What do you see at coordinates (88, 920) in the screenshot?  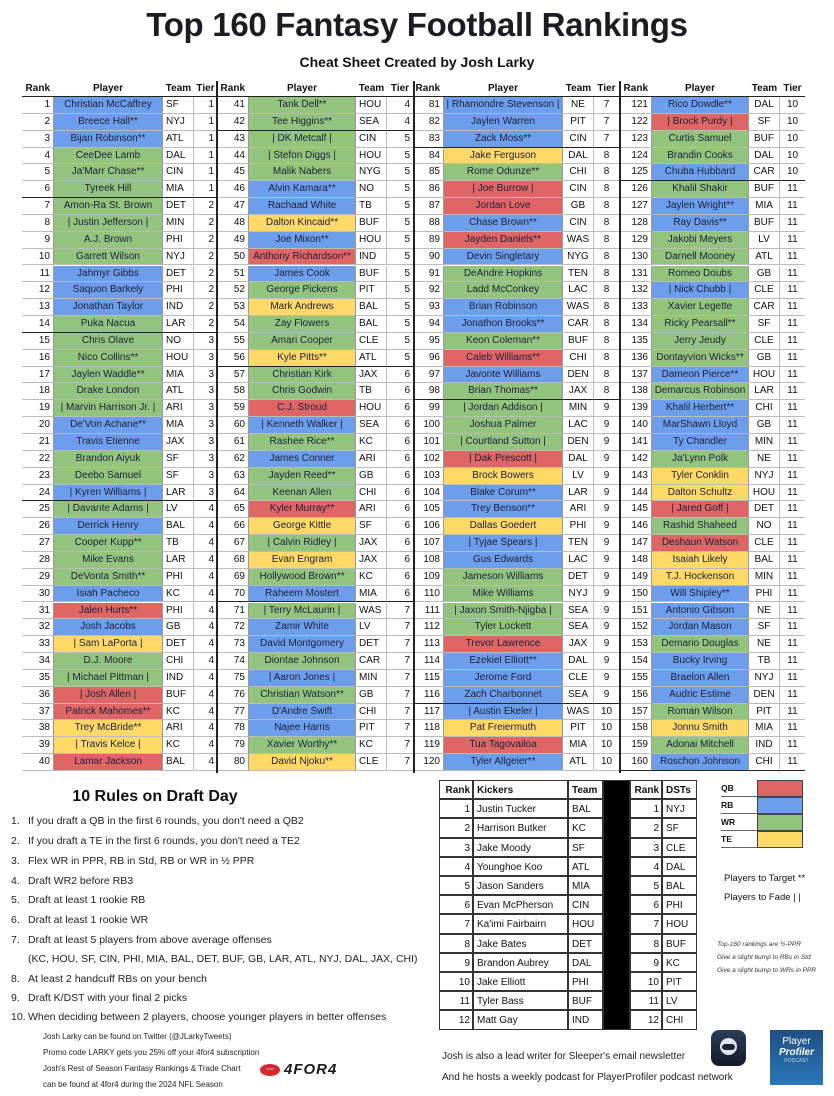 I see `rule-text: Draft at least 1 rookie WR` at bounding box center [88, 920].